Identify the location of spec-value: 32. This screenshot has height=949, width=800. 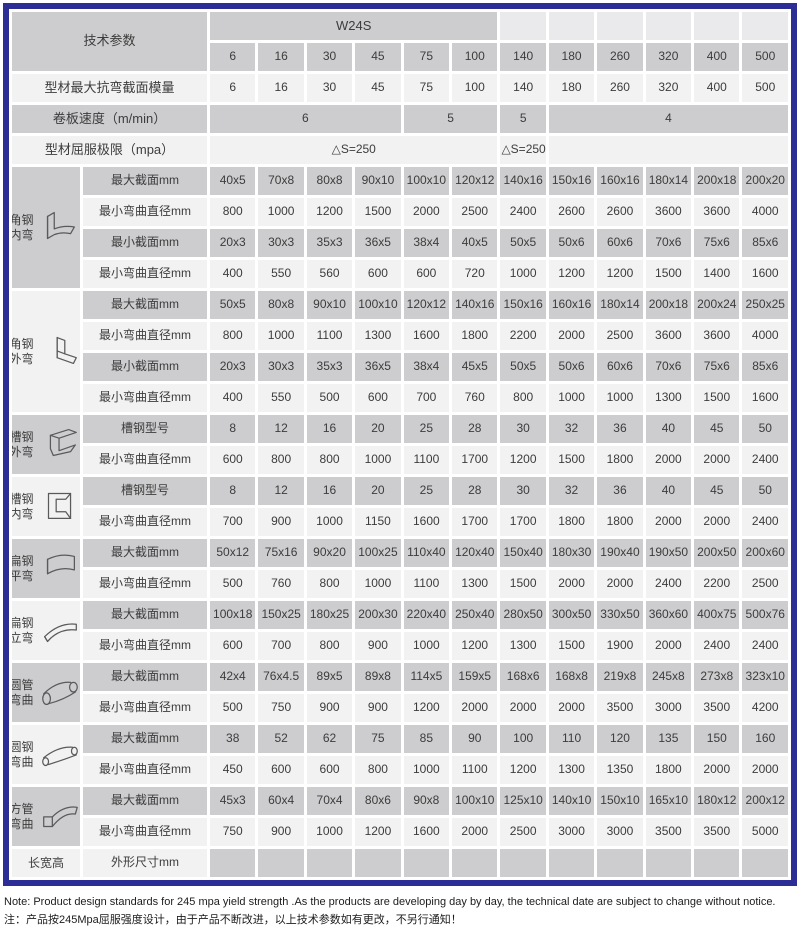
(571, 429).